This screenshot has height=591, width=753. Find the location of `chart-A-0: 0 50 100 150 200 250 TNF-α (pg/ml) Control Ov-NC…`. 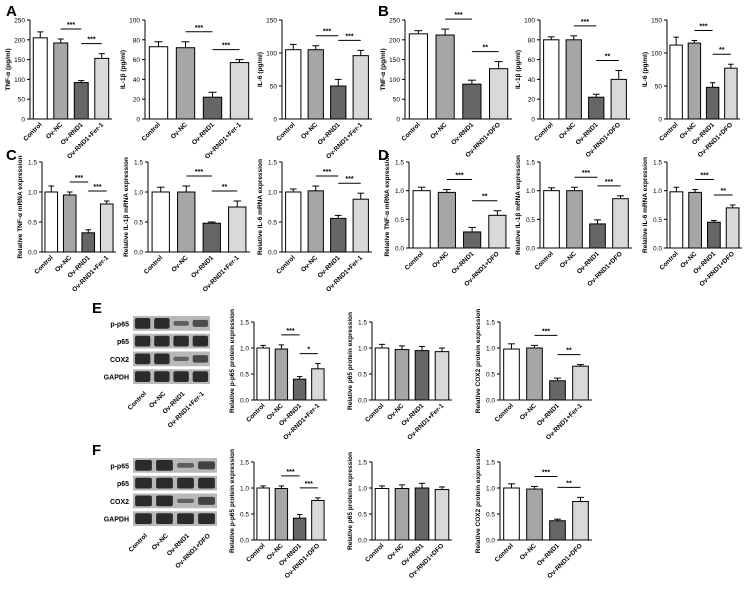

chart-A-0: 0 50 100 150 200 250 TNF-α (pg/ml) Control Ov-NC… is located at coordinates (58, 89).